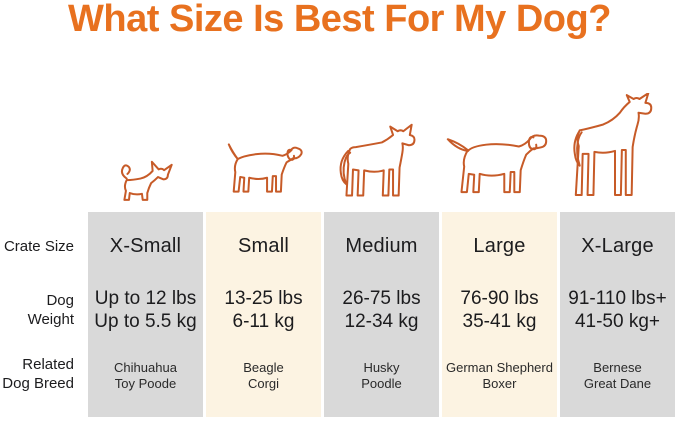 Image resolution: width=679 pixels, height=421 pixels. I want to click on weight-kg-value: 41-50 kg+, so click(617, 321).